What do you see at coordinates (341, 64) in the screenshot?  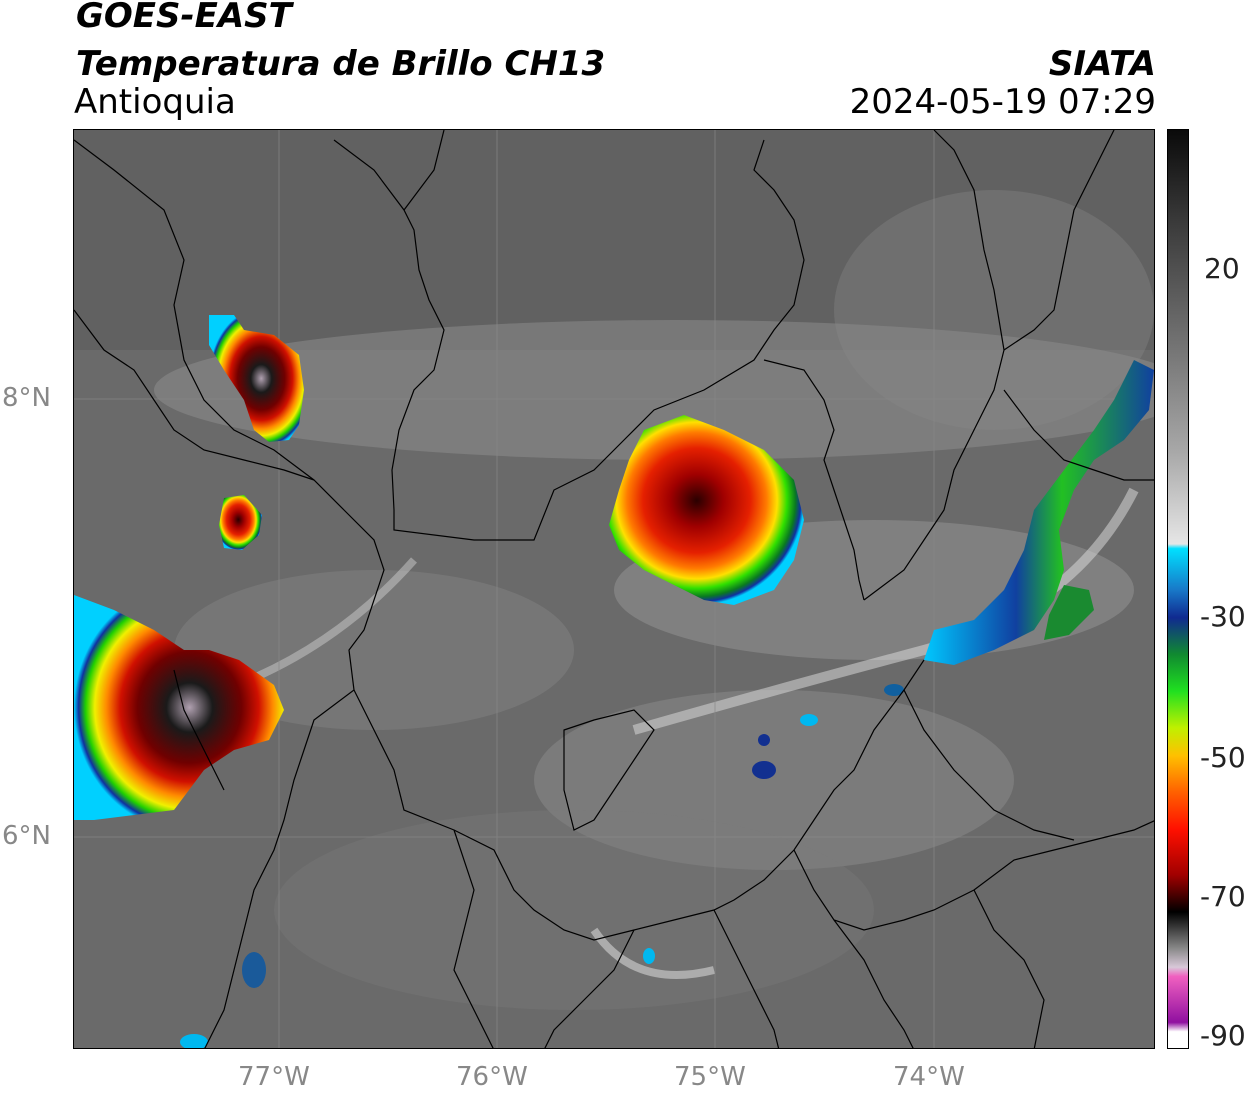 I see `product-title: Temperatura de Brillo CH13` at bounding box center [341, 64].